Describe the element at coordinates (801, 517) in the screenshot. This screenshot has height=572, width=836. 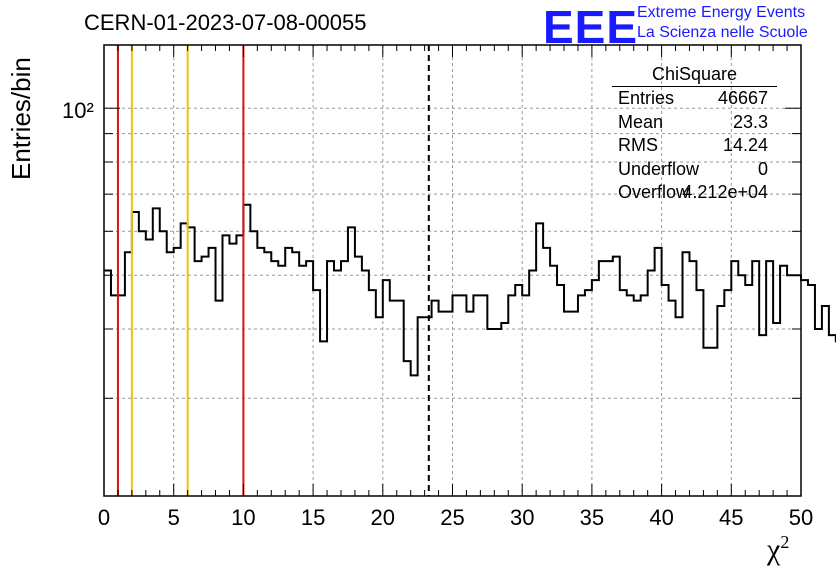
I see `x-tick-label: 50` at that location.